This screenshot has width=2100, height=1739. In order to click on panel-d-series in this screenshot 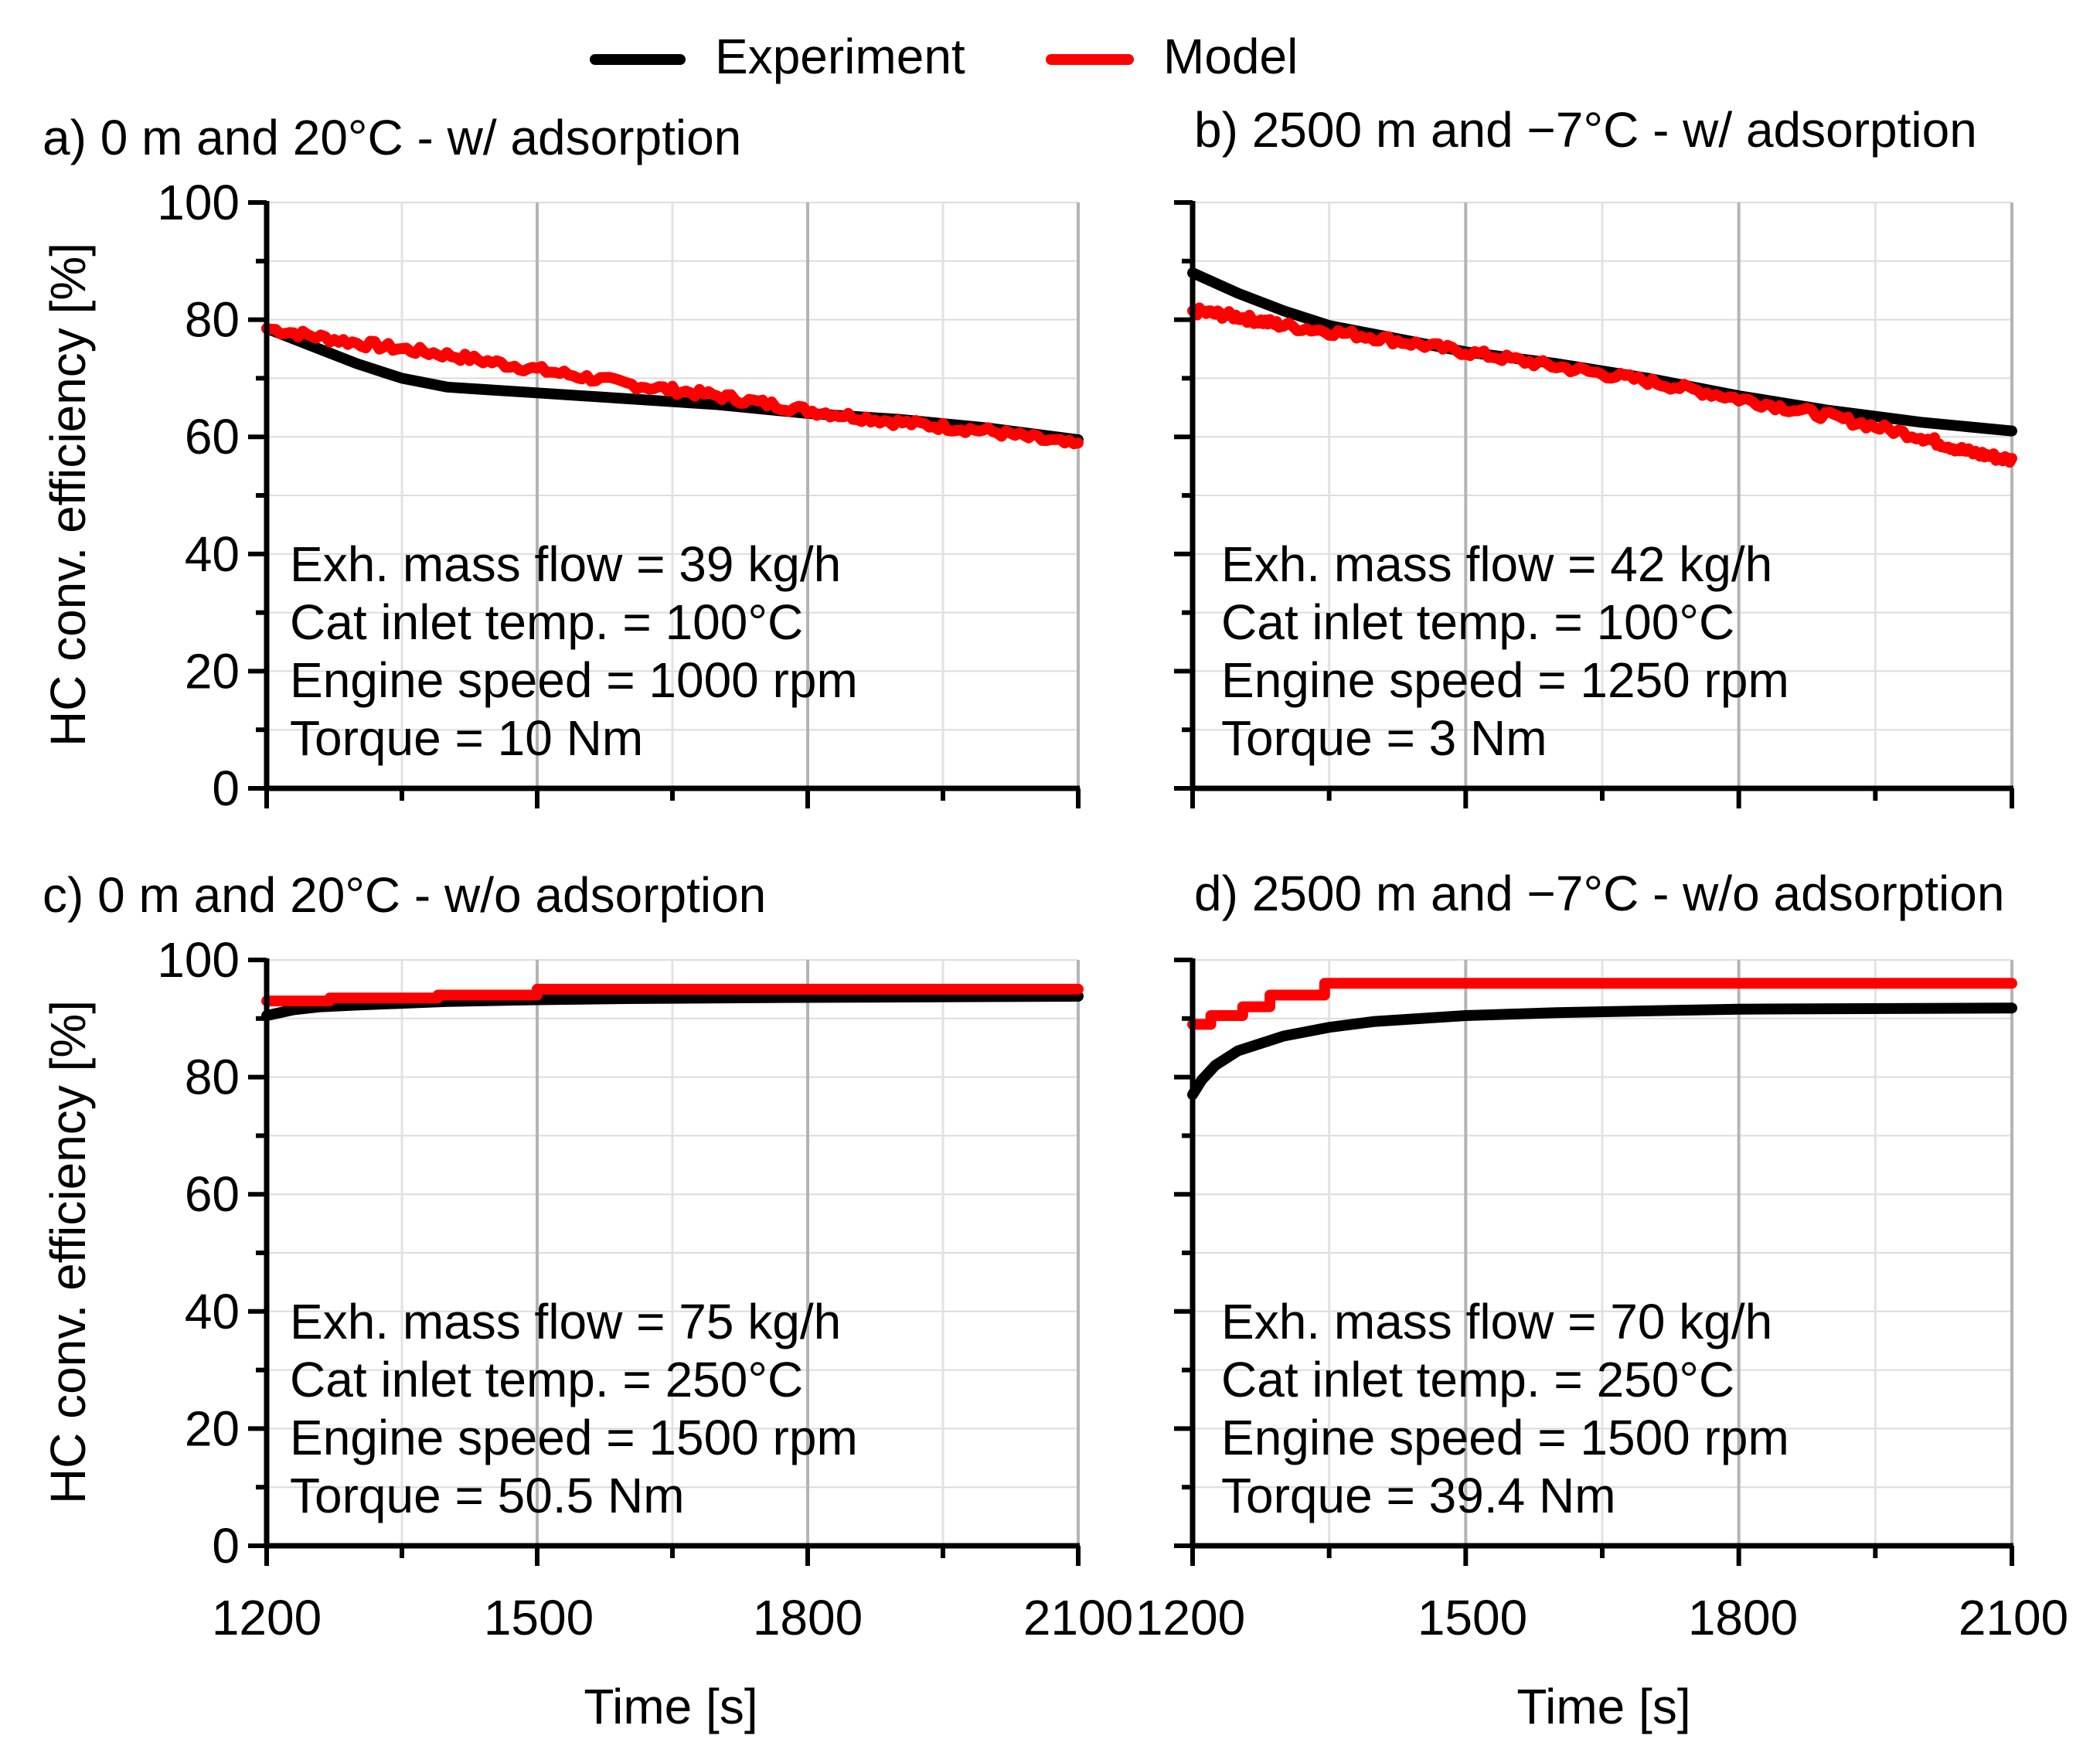, I will do `click(1602, 1039)`.